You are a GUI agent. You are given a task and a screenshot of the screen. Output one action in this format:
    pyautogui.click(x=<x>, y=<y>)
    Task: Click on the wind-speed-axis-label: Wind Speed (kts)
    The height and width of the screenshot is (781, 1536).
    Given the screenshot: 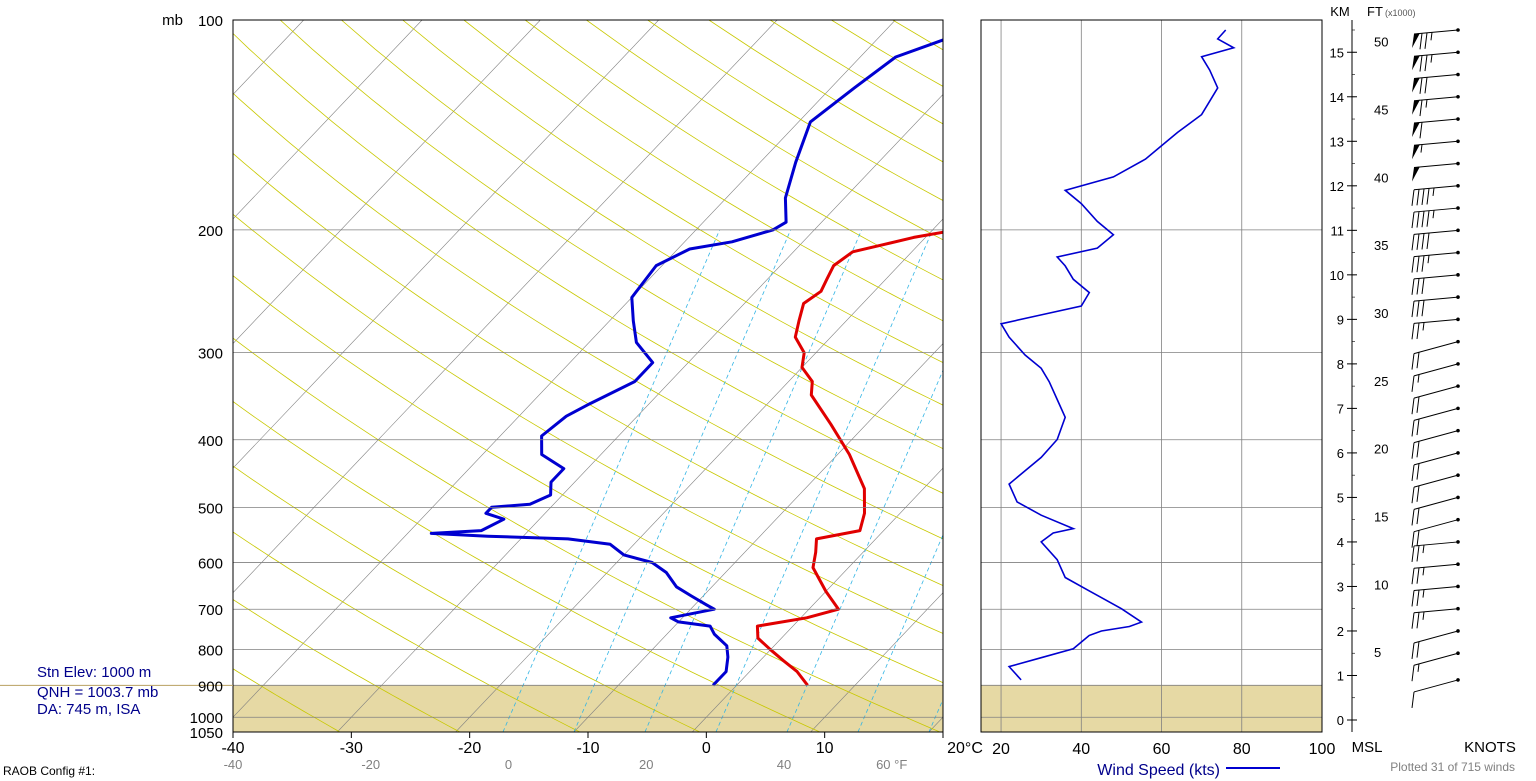 What is the action you would take?
    pyautogui.click(x=1158, y=770)
    